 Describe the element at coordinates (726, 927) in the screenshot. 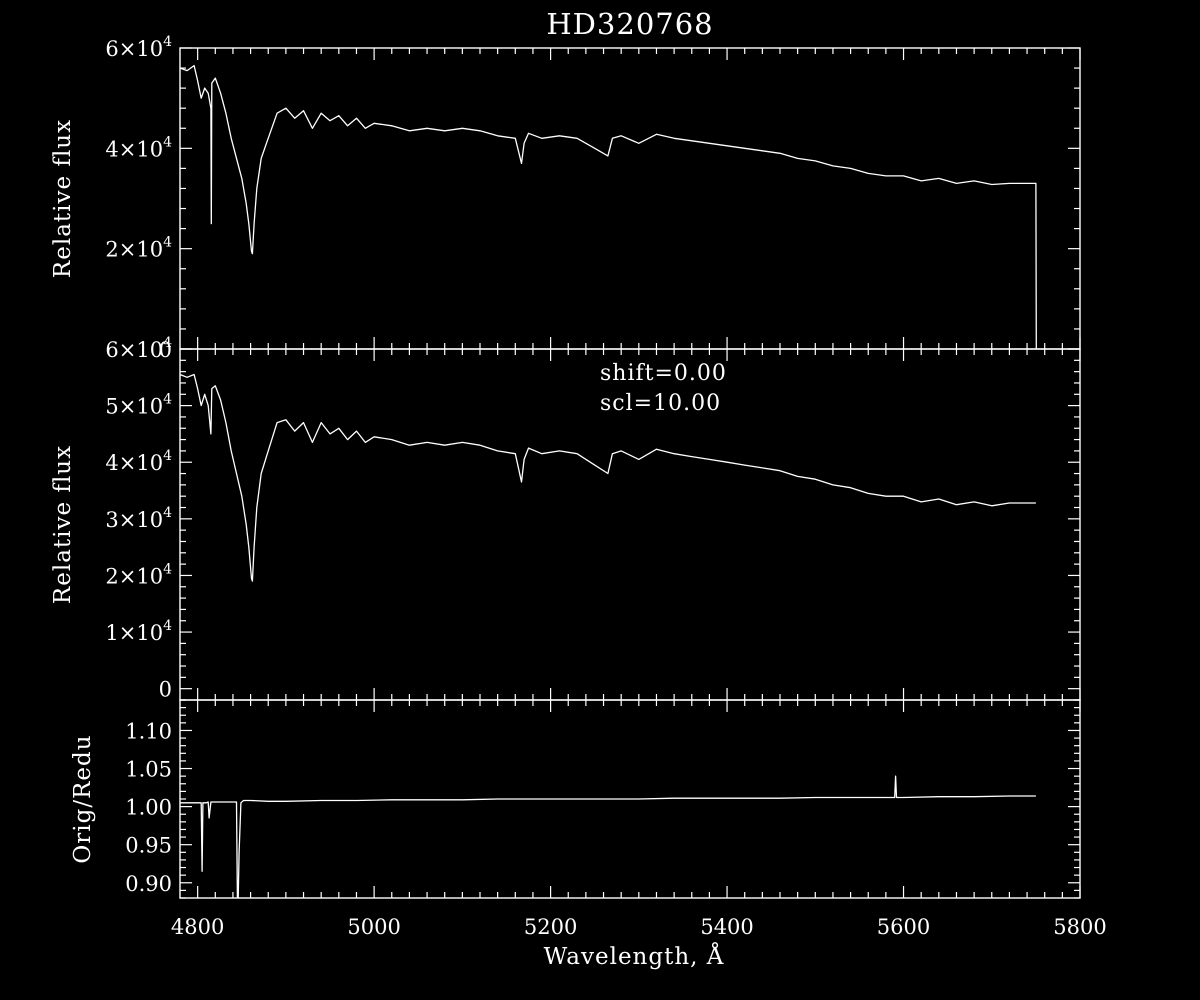

I see `x-tick-label: 5400` at that location.